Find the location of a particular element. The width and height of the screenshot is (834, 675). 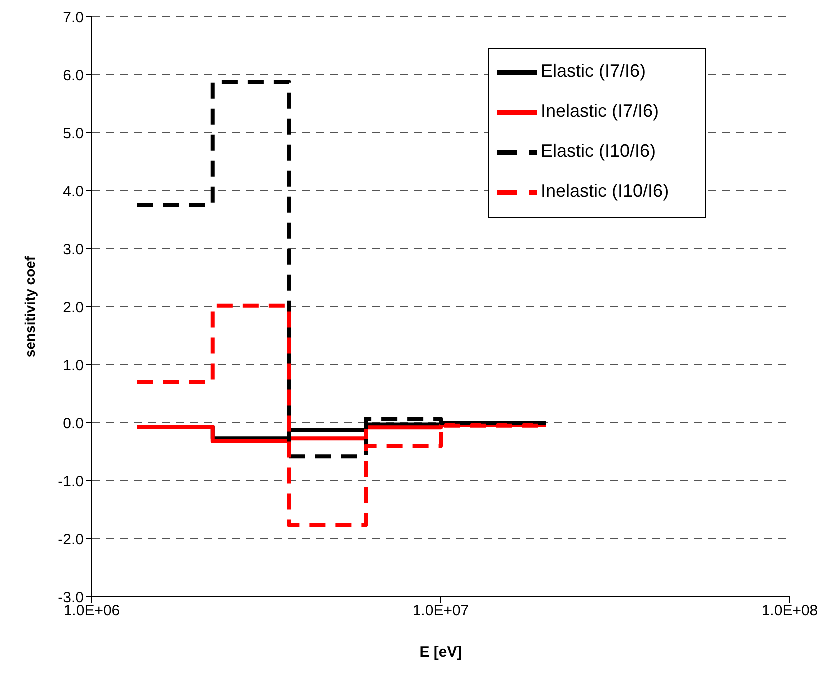

y-tick-label: 1.0 is located at coordinates (73, 365).